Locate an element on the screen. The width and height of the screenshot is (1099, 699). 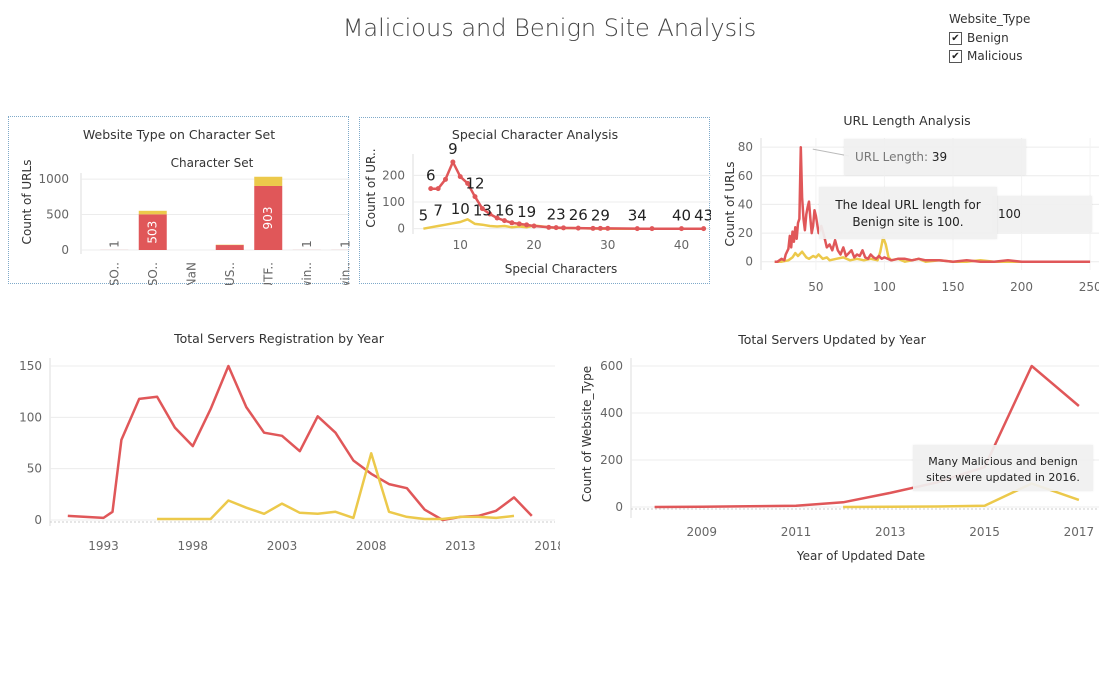
special-point-label: 34 is located at coordinates (637, 216).